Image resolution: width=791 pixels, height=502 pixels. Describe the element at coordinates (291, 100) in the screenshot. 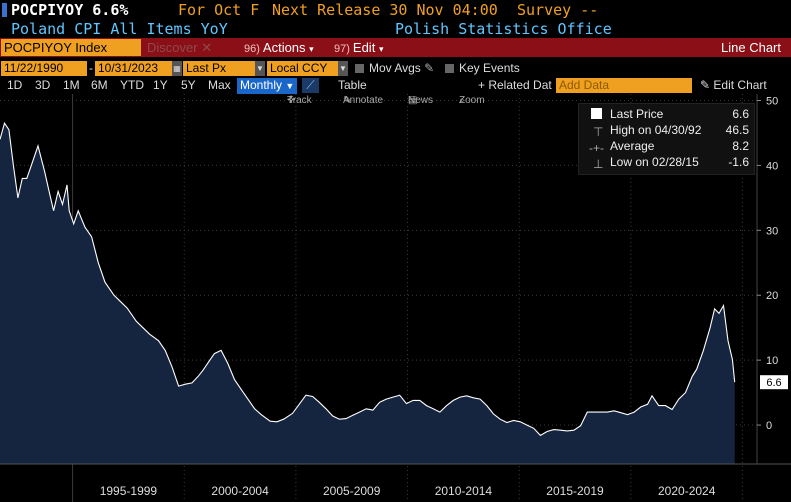

I see `crosshair-icon: ✛` at that location.